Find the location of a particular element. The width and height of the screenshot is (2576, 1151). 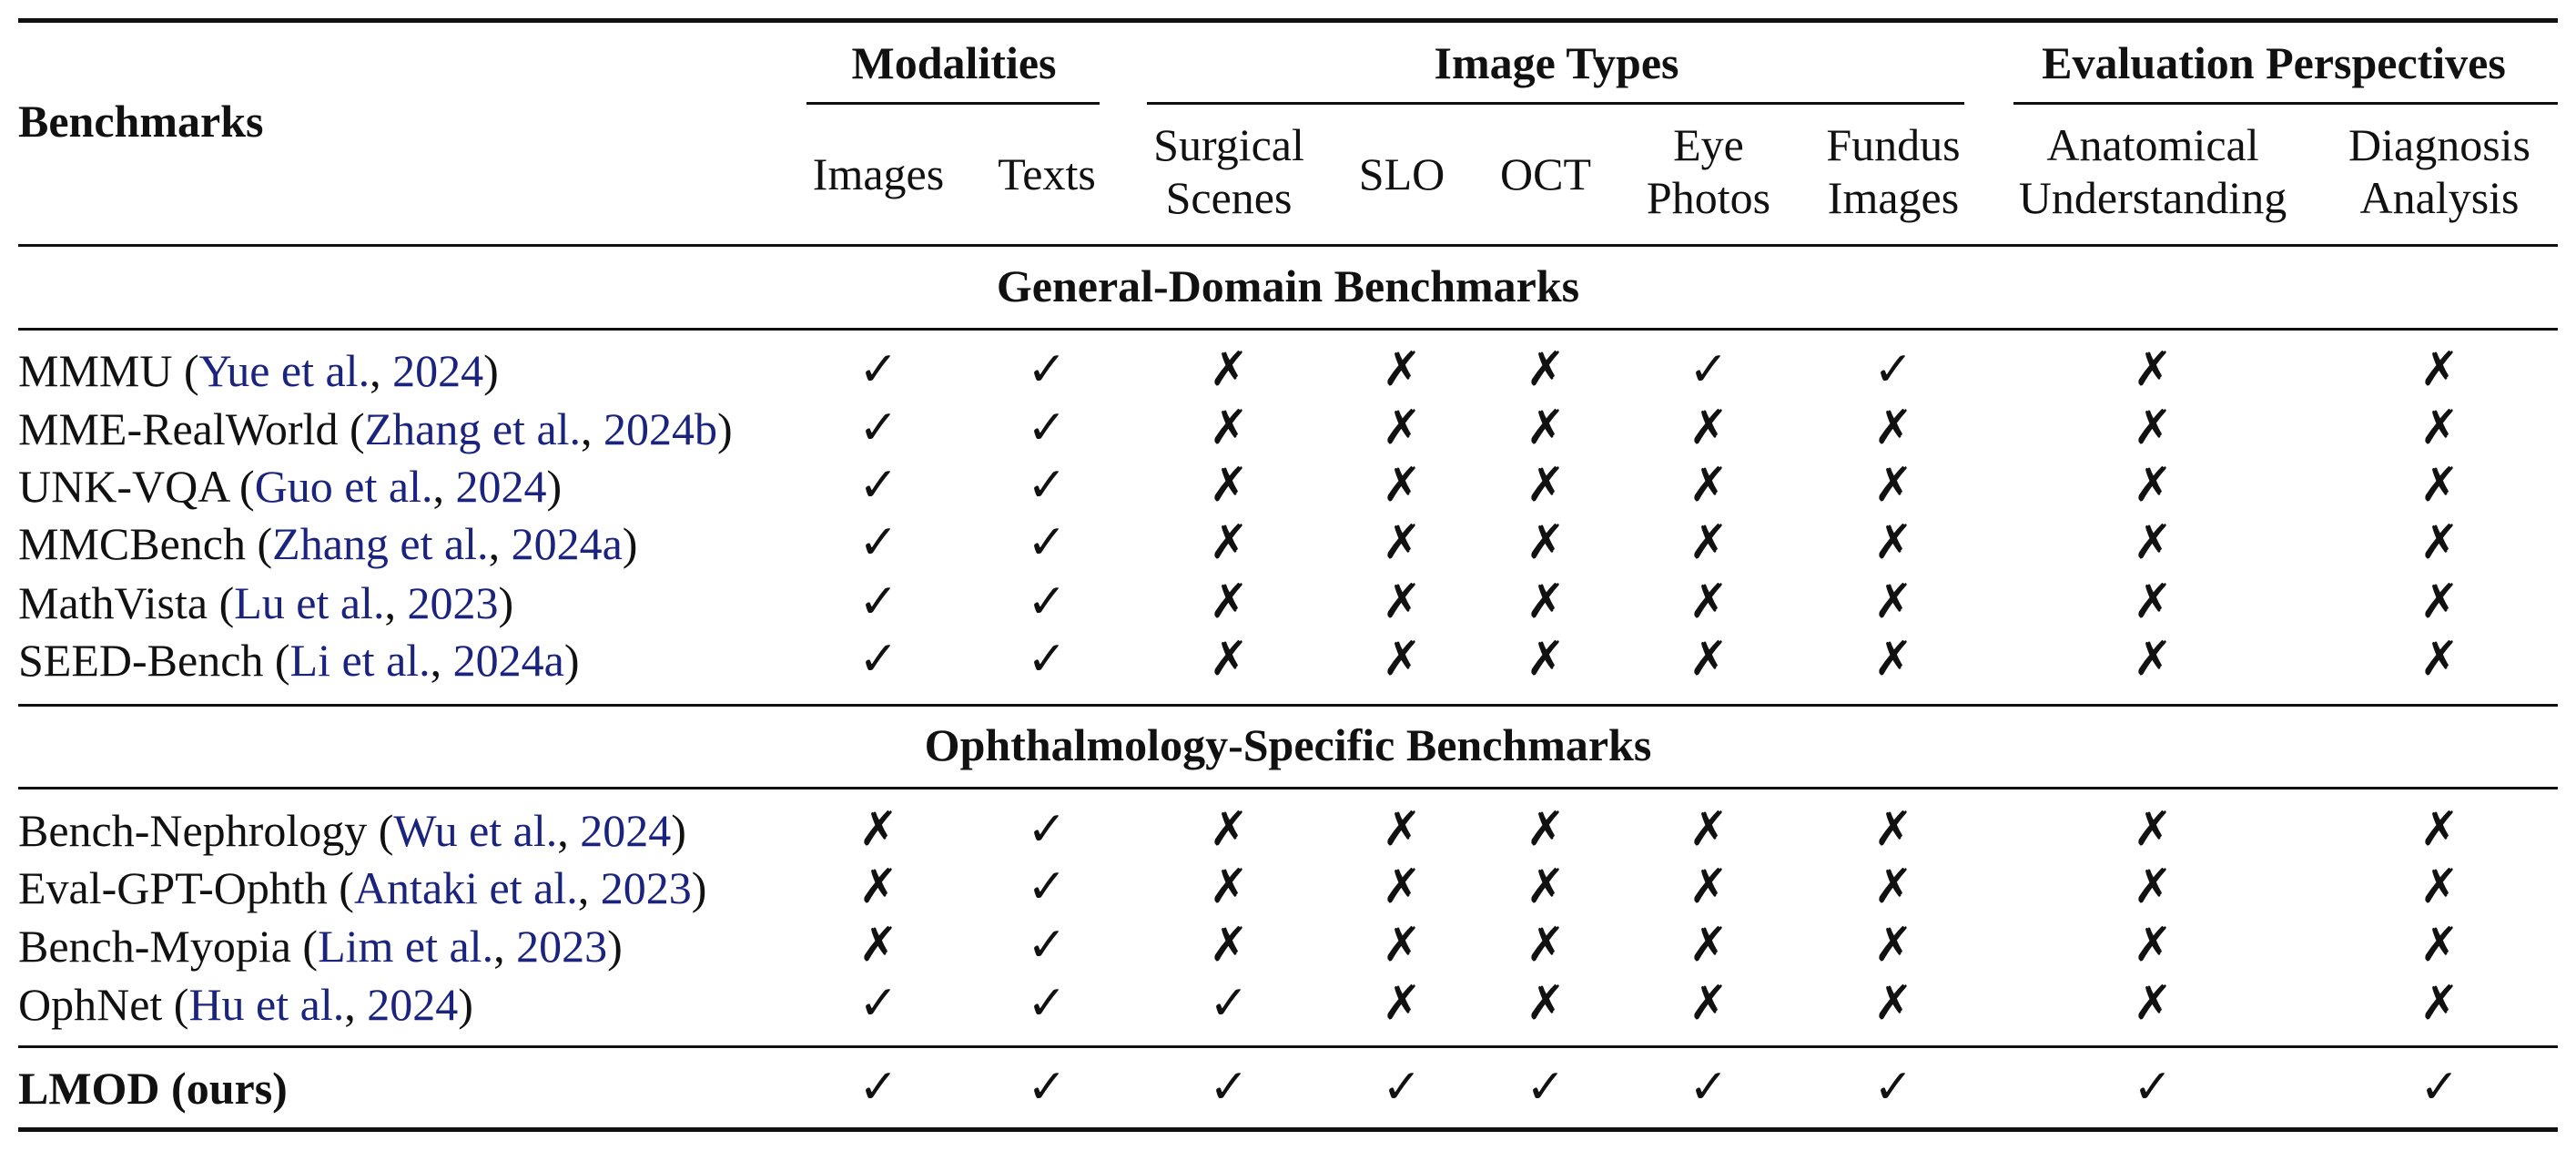

citation-authors-link: Li et al. is located at coordinates (360, 660).